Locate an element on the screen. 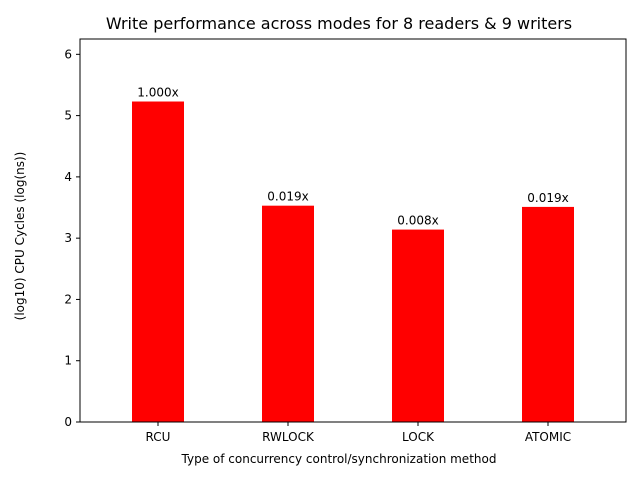 The width and height of the screenshot is (640, 484). y-tick-label: 0 is located at coordinates (68, 422).